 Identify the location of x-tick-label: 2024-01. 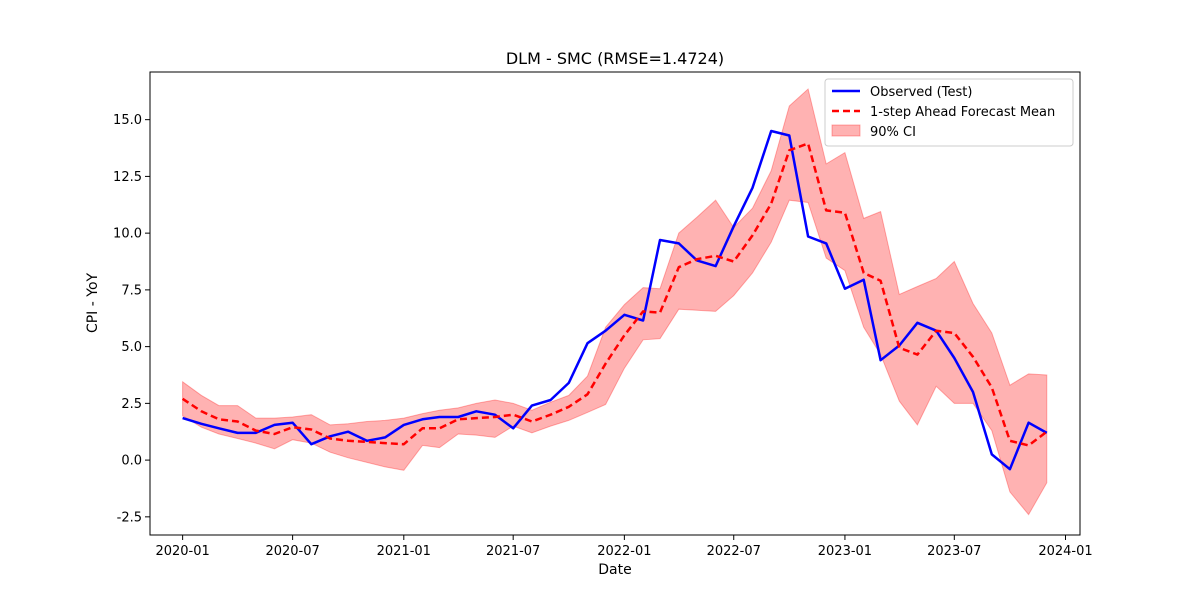
(1065, 551).